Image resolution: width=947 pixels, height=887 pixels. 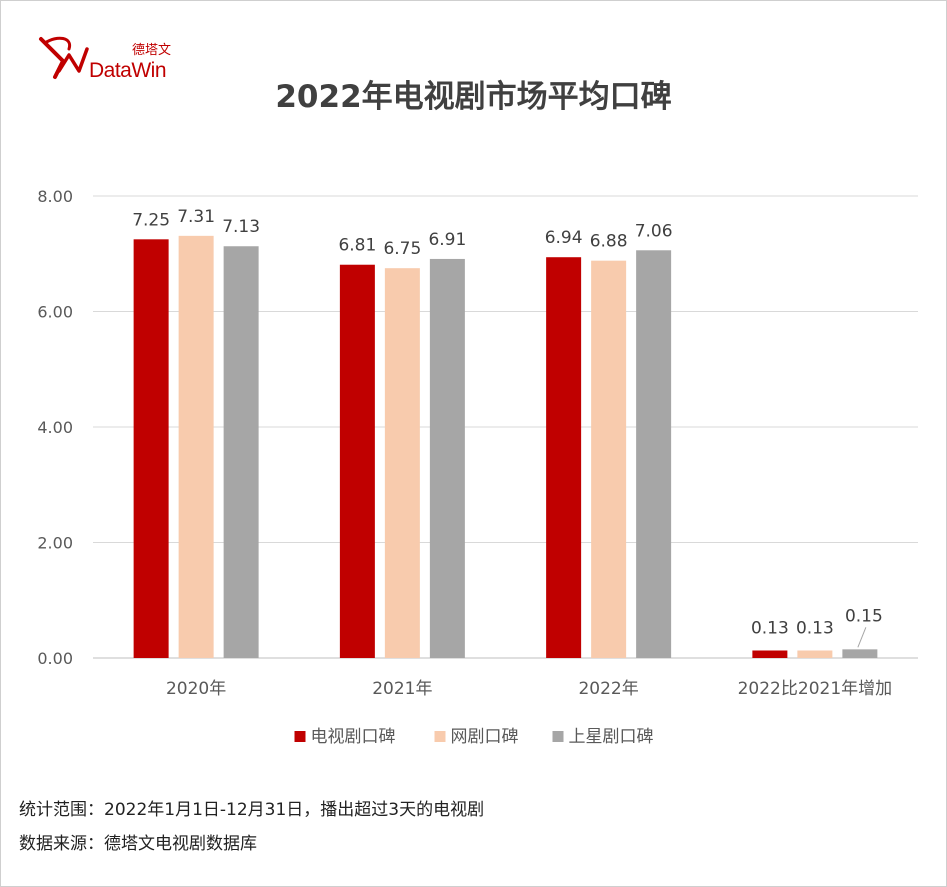 I want to click on y-tick-label: 4.00, so click(x=55, y=427).